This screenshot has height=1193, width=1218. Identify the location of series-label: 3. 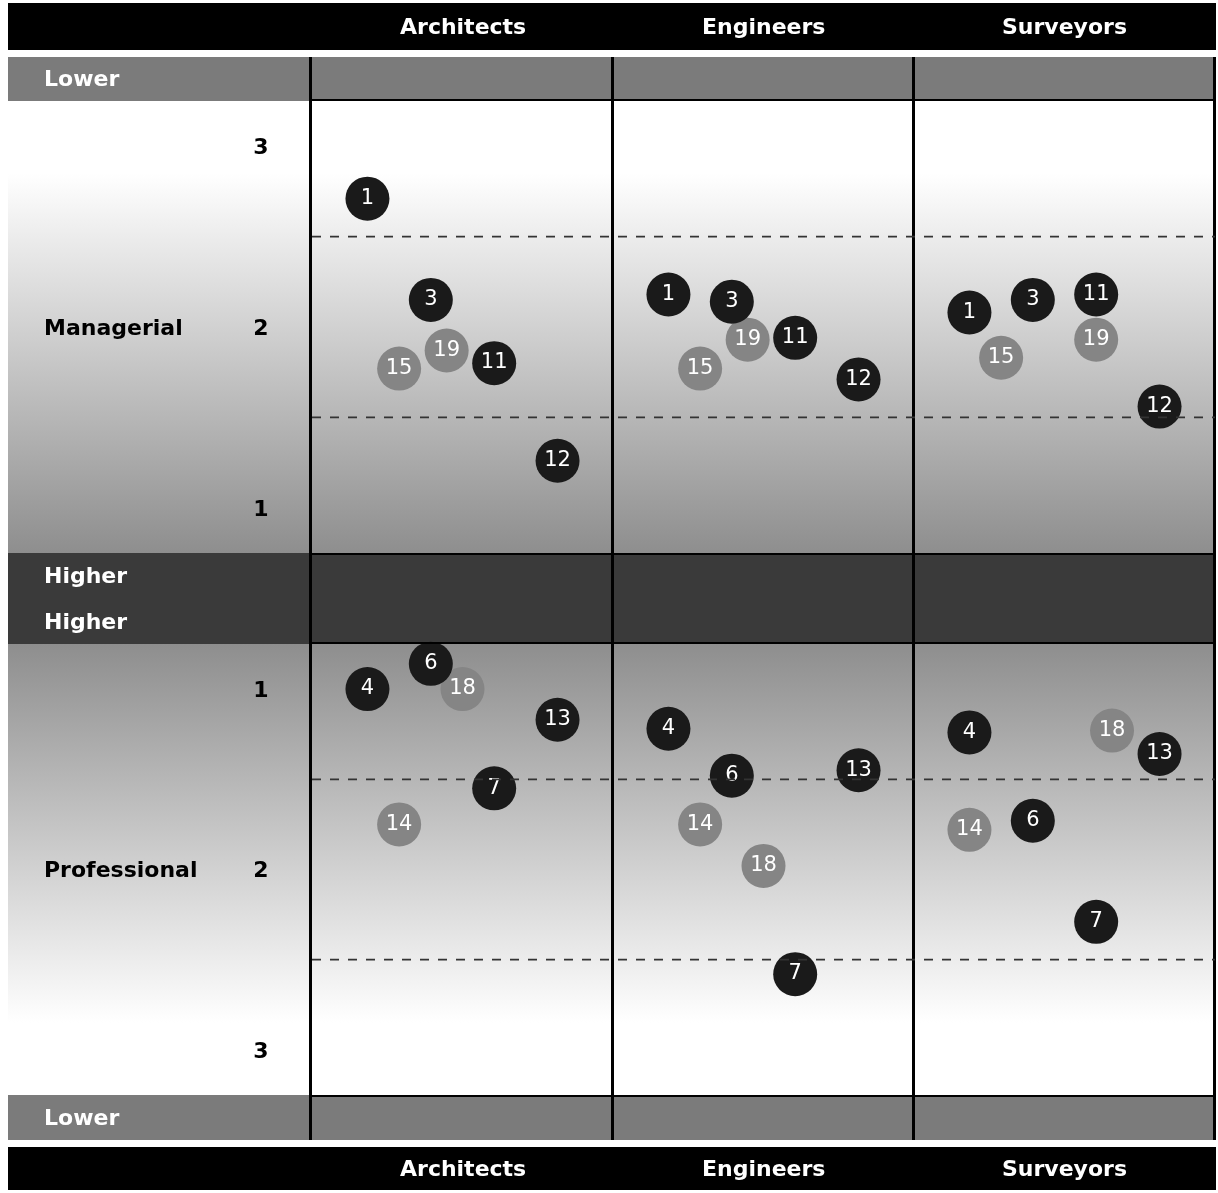
(732, 299).